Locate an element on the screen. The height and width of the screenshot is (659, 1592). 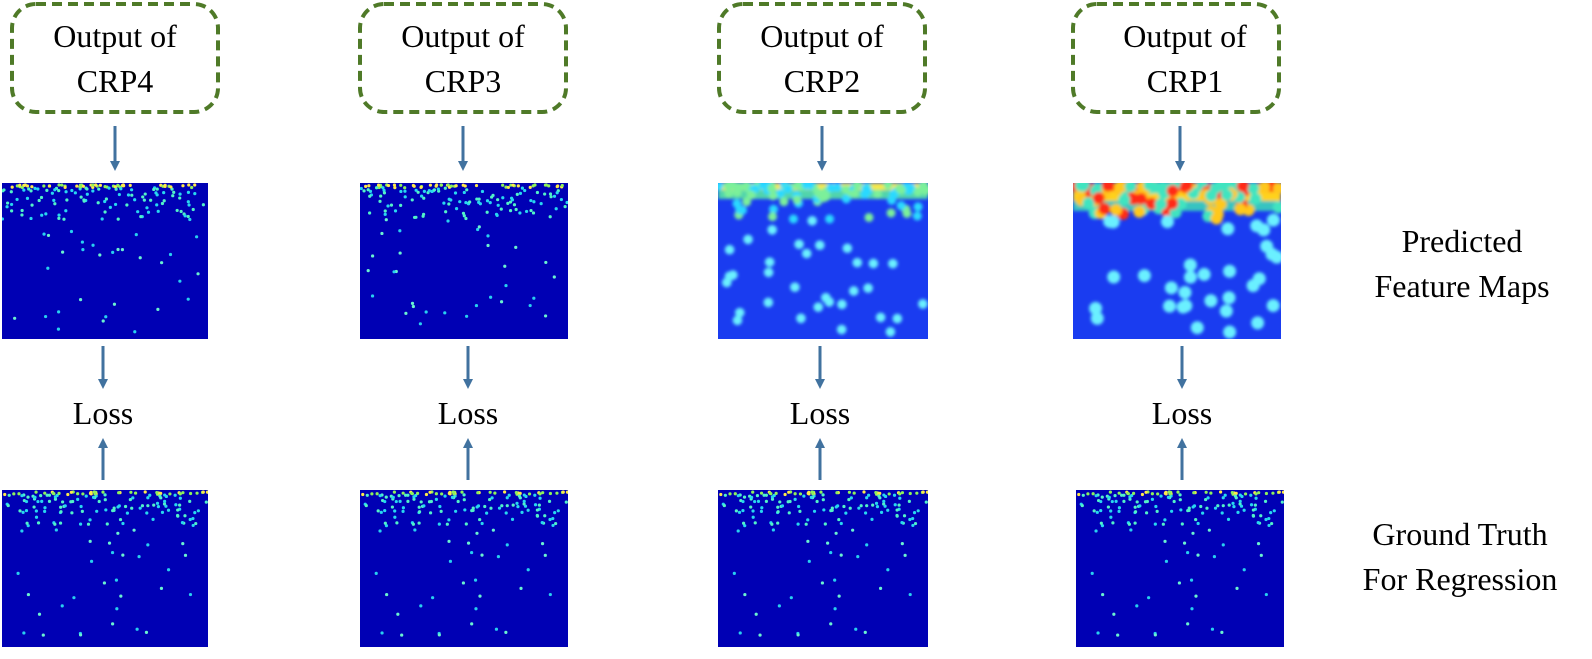
crp1-ground-truth-map is located at coordinates (1180, 568).